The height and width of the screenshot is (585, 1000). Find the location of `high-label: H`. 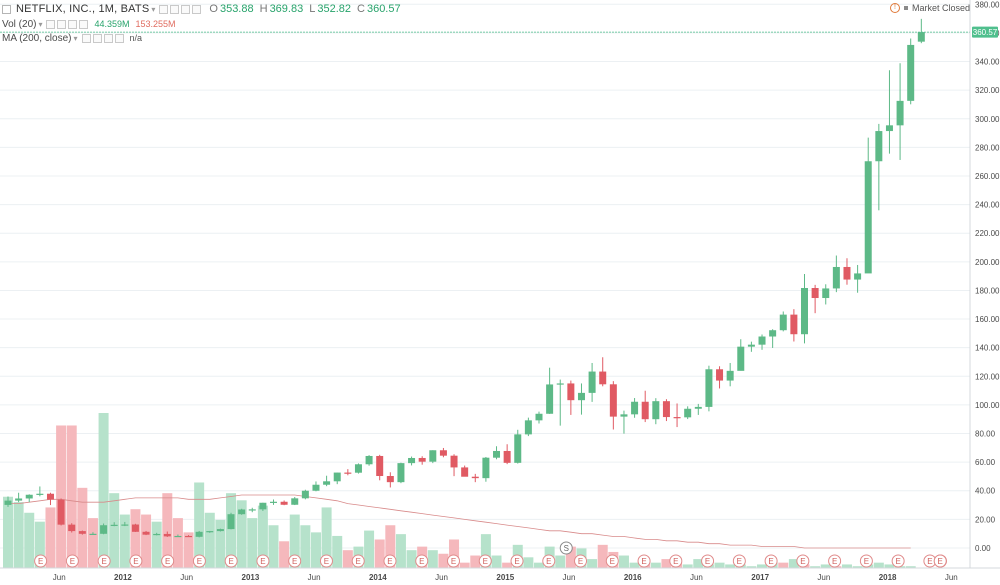

high-label: H is located at coordinates (263, 9).